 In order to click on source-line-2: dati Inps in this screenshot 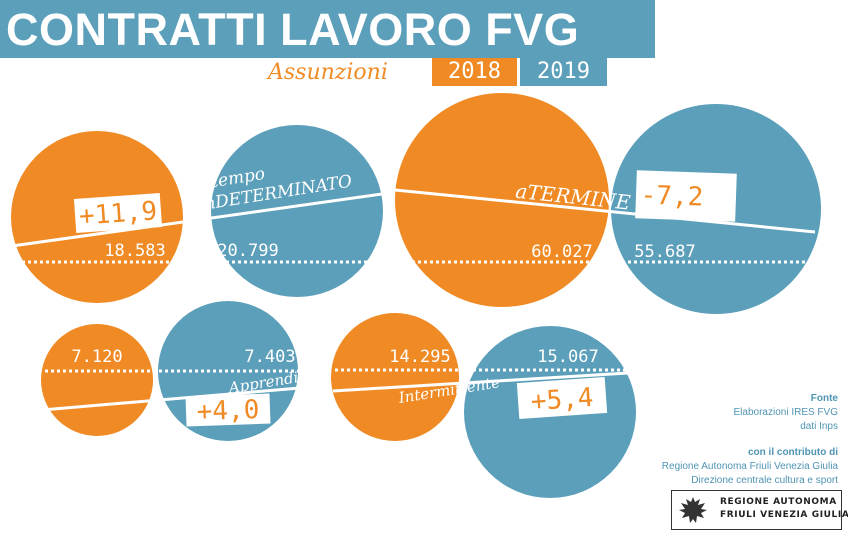, I will do `click(819, 426)`.